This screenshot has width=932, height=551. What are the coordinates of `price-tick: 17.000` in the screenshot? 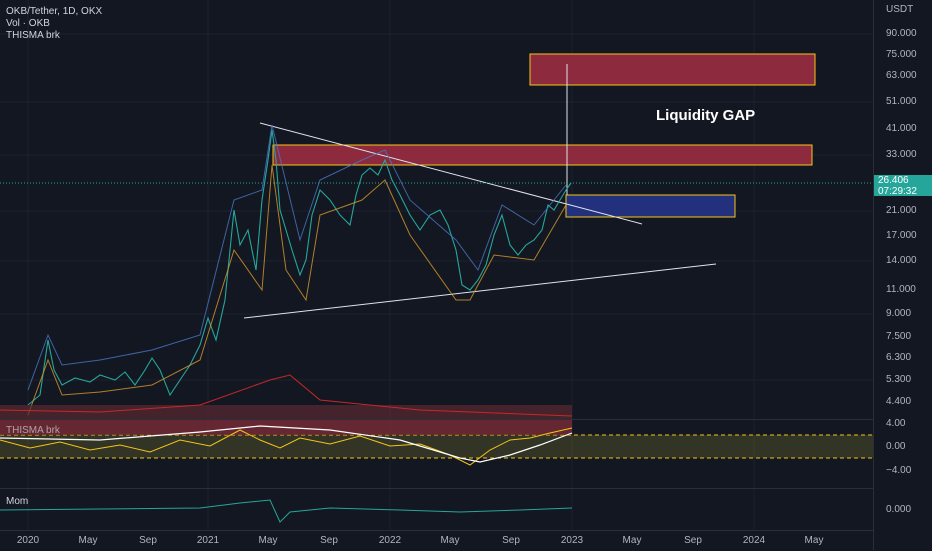 It's located at (901, 235).